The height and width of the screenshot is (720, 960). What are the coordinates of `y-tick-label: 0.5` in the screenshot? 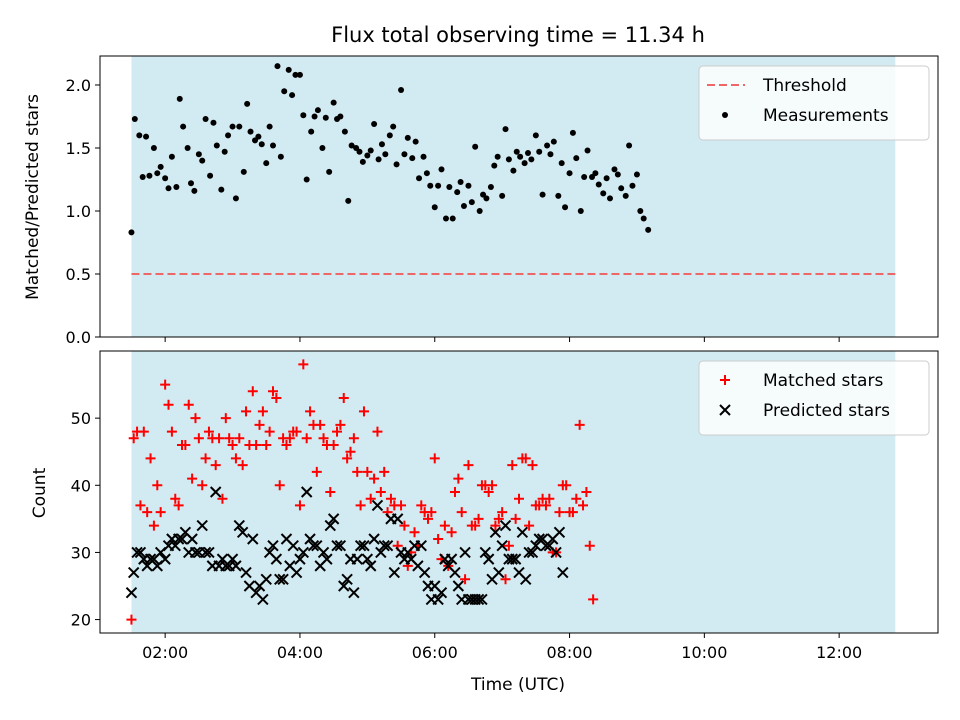 It's located at (78, 274).